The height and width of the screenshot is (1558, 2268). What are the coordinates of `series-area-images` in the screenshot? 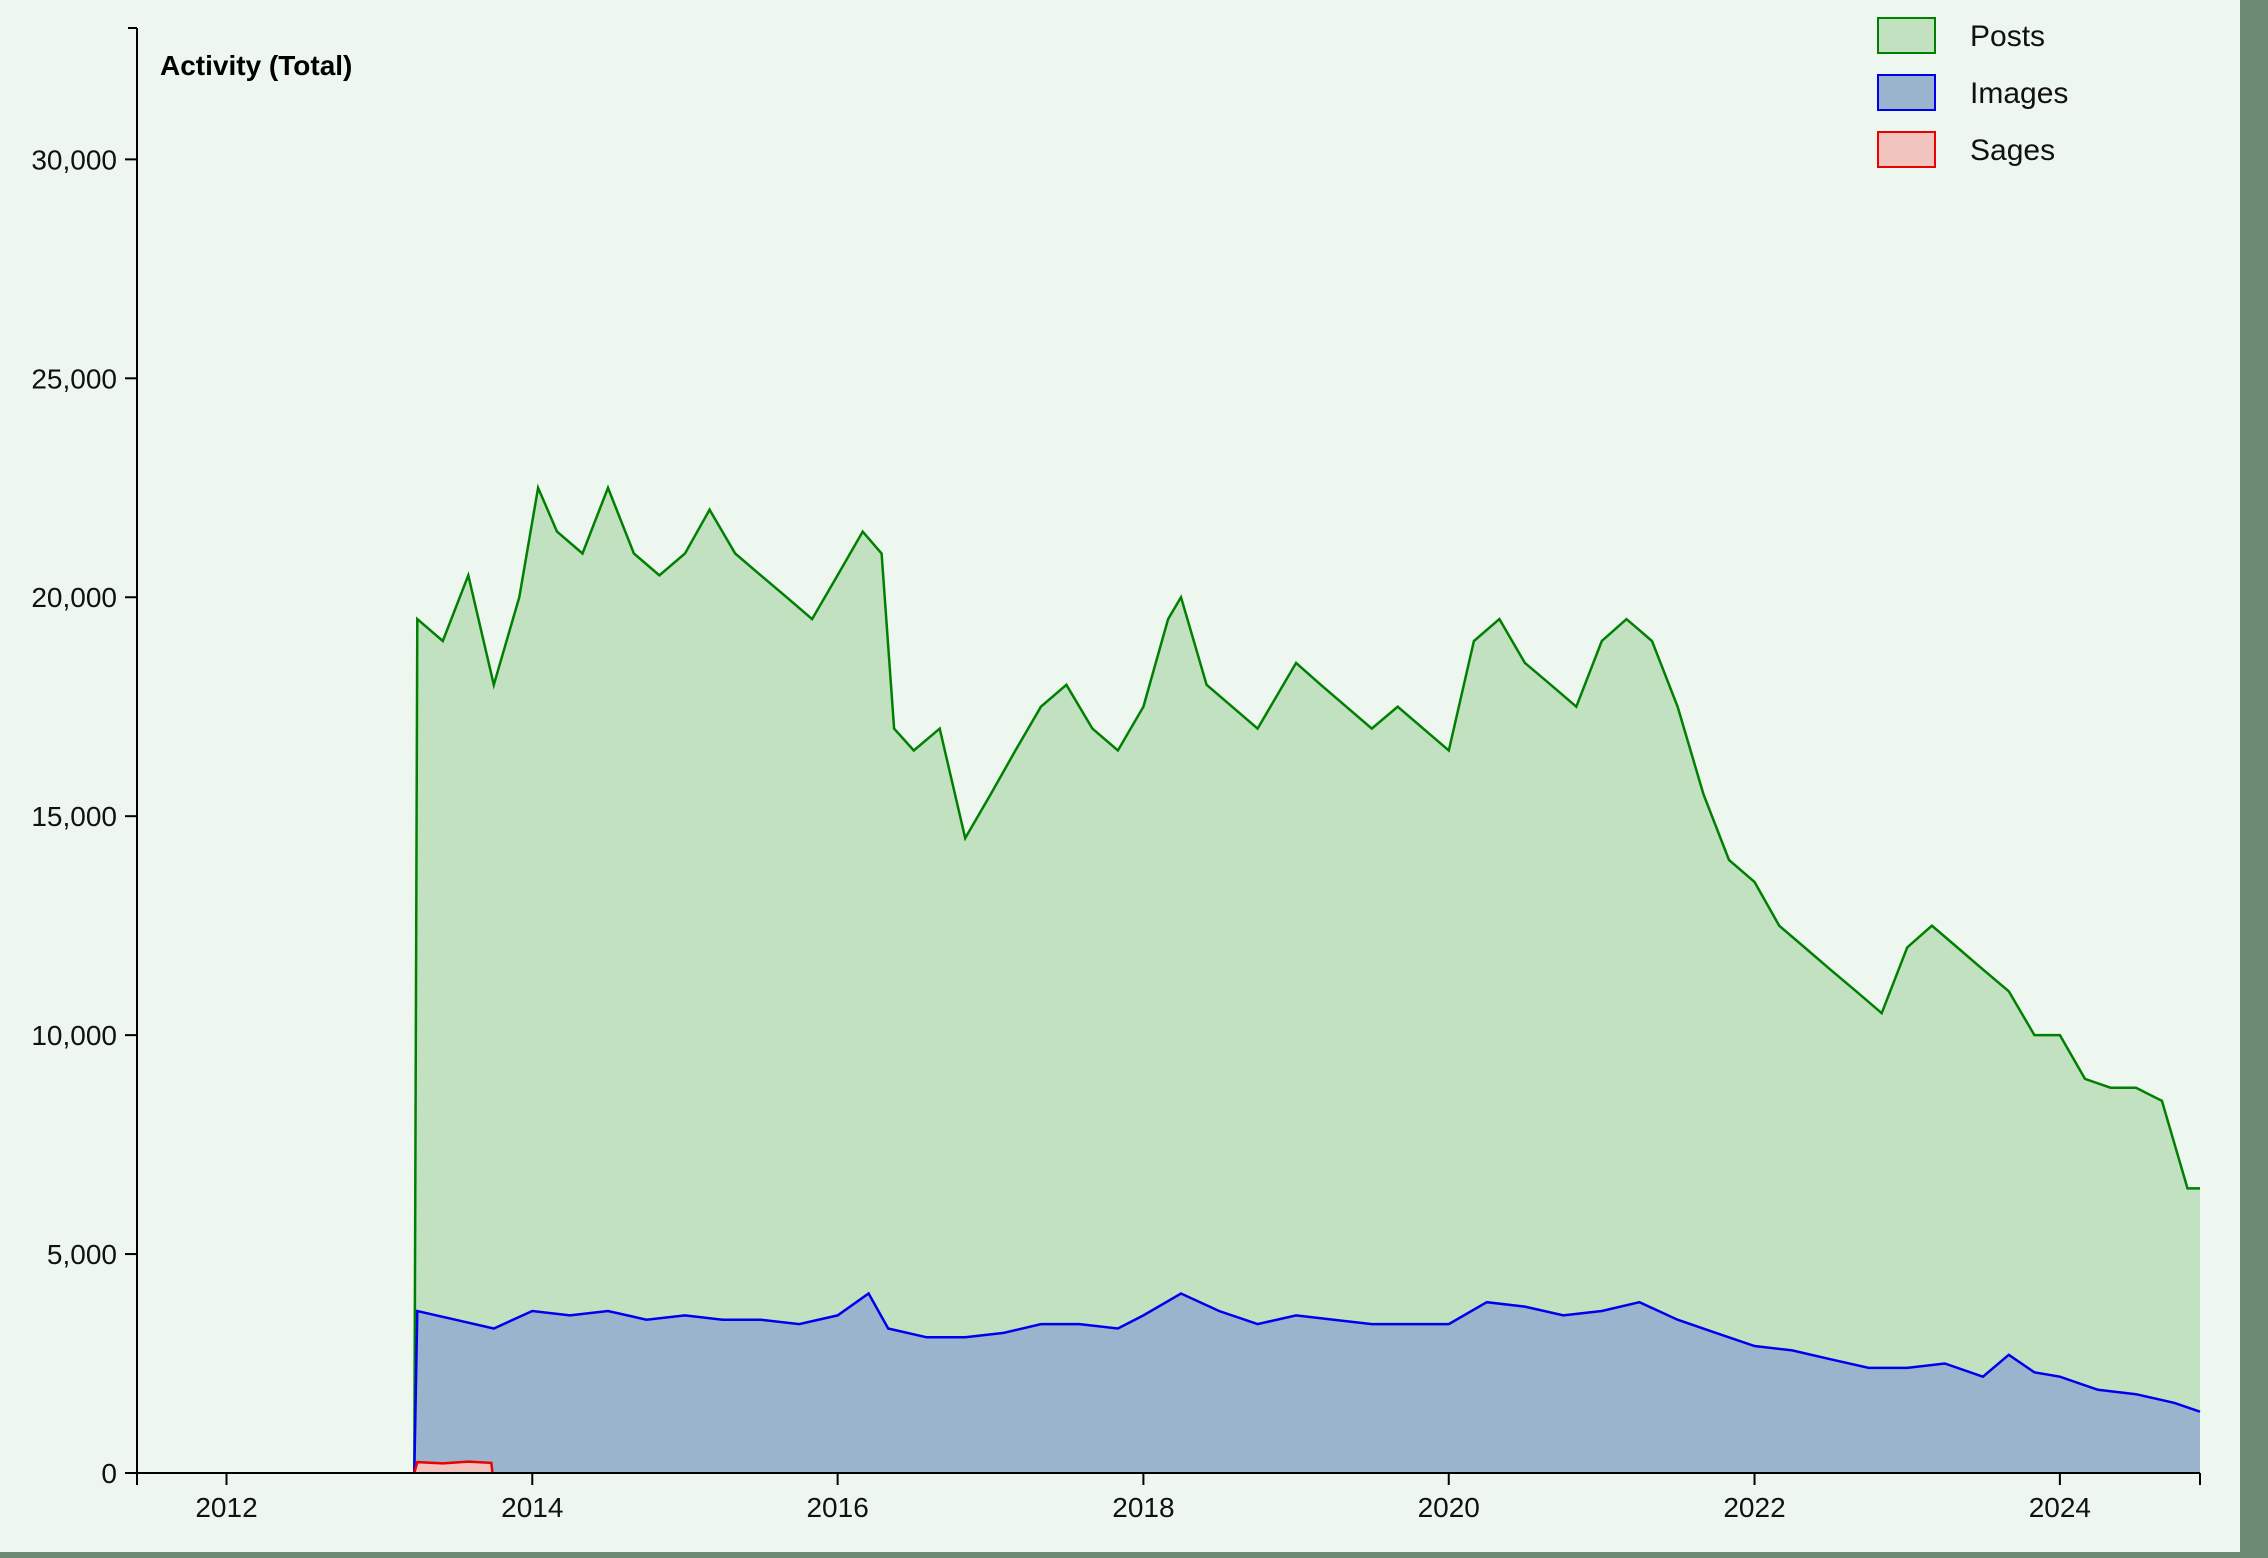 It's located at (1307, 1383).